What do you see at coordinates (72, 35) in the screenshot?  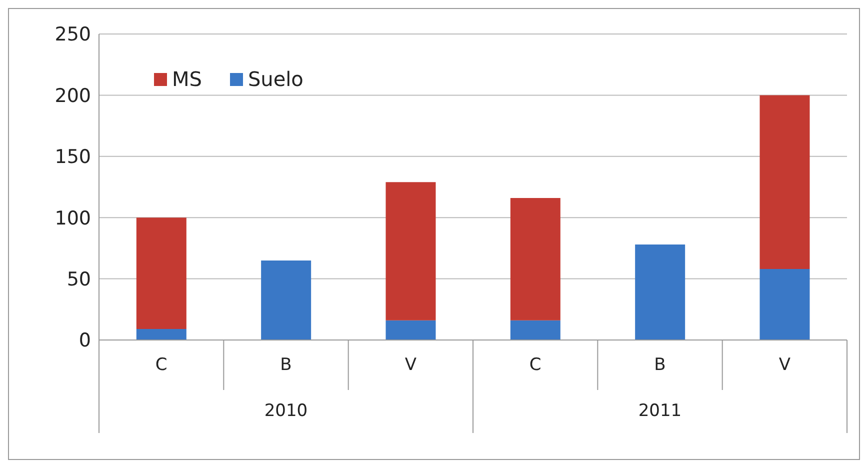 I see `y-tick-label: 250` at bounding box center [72, 35].